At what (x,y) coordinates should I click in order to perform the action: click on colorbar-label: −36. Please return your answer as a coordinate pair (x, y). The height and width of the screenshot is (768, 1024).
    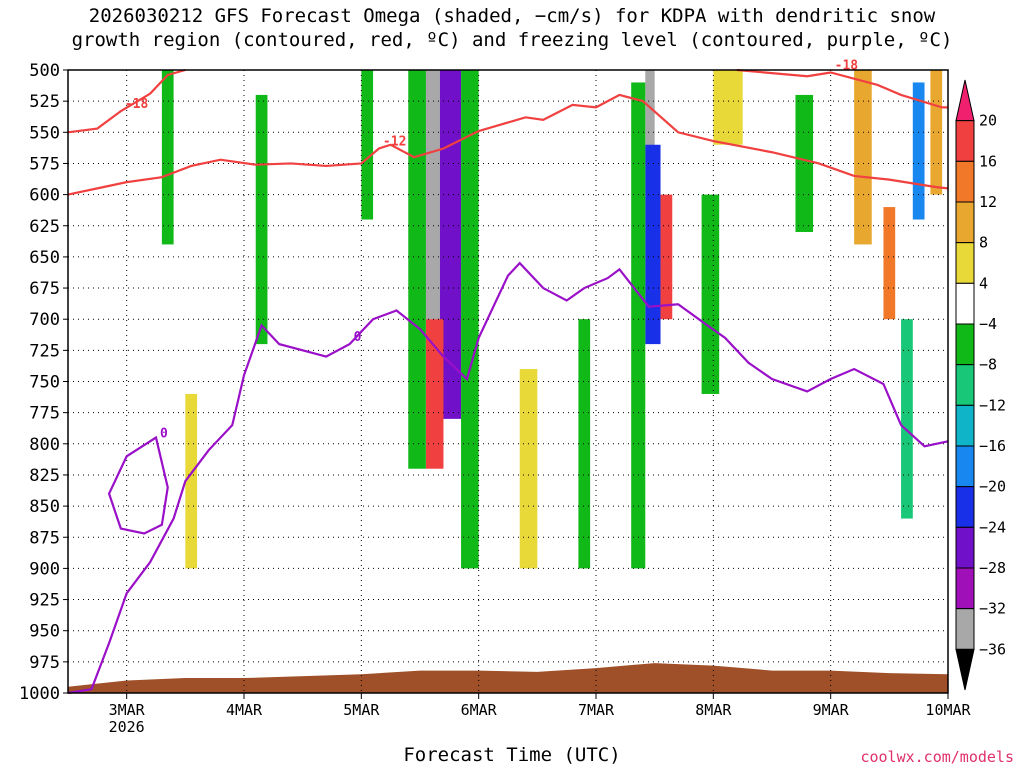
    Looking at the image, I should click on (992, 649).